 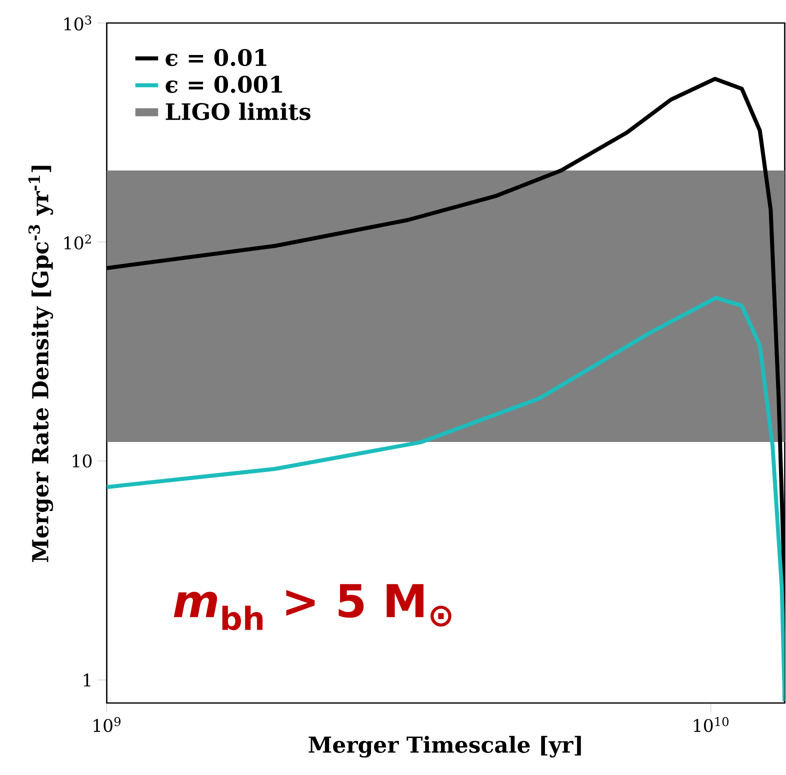 I want to click on y-axis-title: Merger Rate Density [Gpc$^{-3}$ yr$^{-1}$], so click(x=41, y=364).